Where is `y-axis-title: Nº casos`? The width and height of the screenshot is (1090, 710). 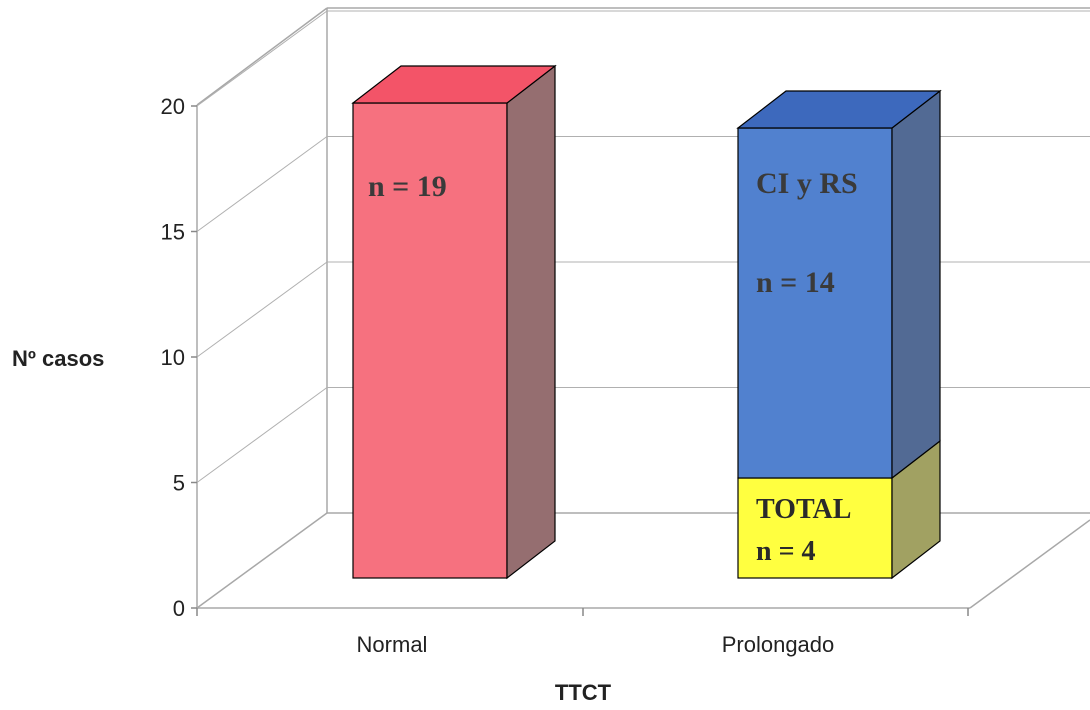
y-axis-title: Nº casos is located at coordinates (58, 358).